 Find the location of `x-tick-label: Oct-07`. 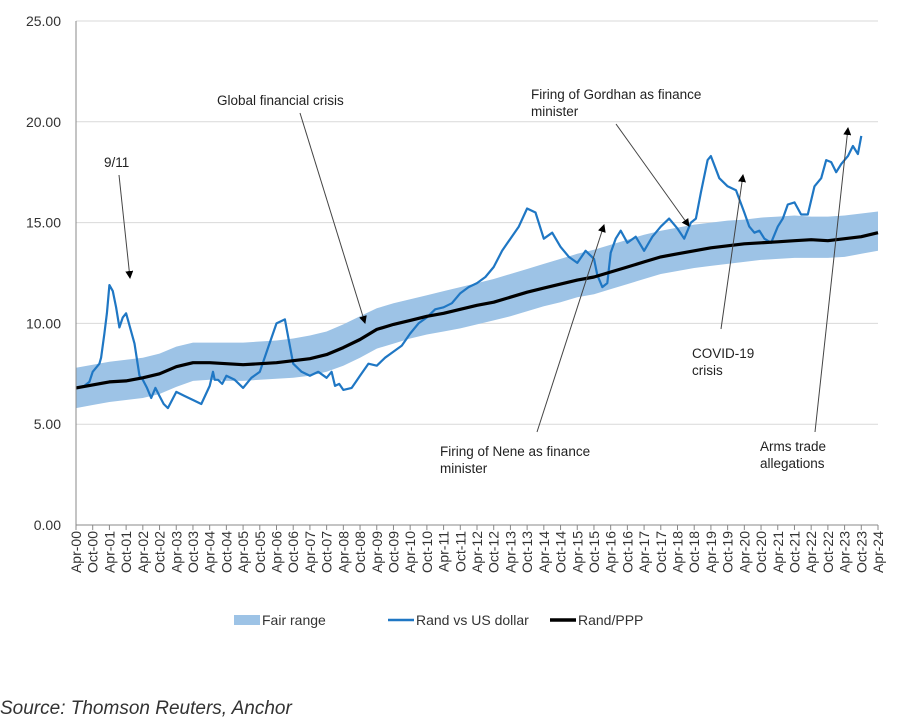

x-tick-label: Oct-07 is located at coordinates (327, 552).